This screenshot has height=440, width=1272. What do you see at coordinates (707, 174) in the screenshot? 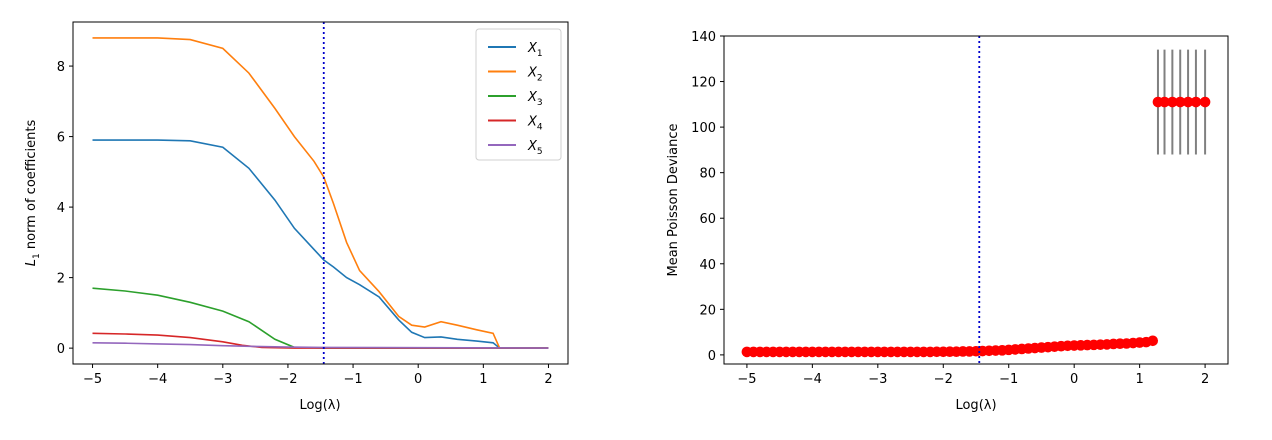
I see `y-tick-label: 80` at bounding box center [707, 174].